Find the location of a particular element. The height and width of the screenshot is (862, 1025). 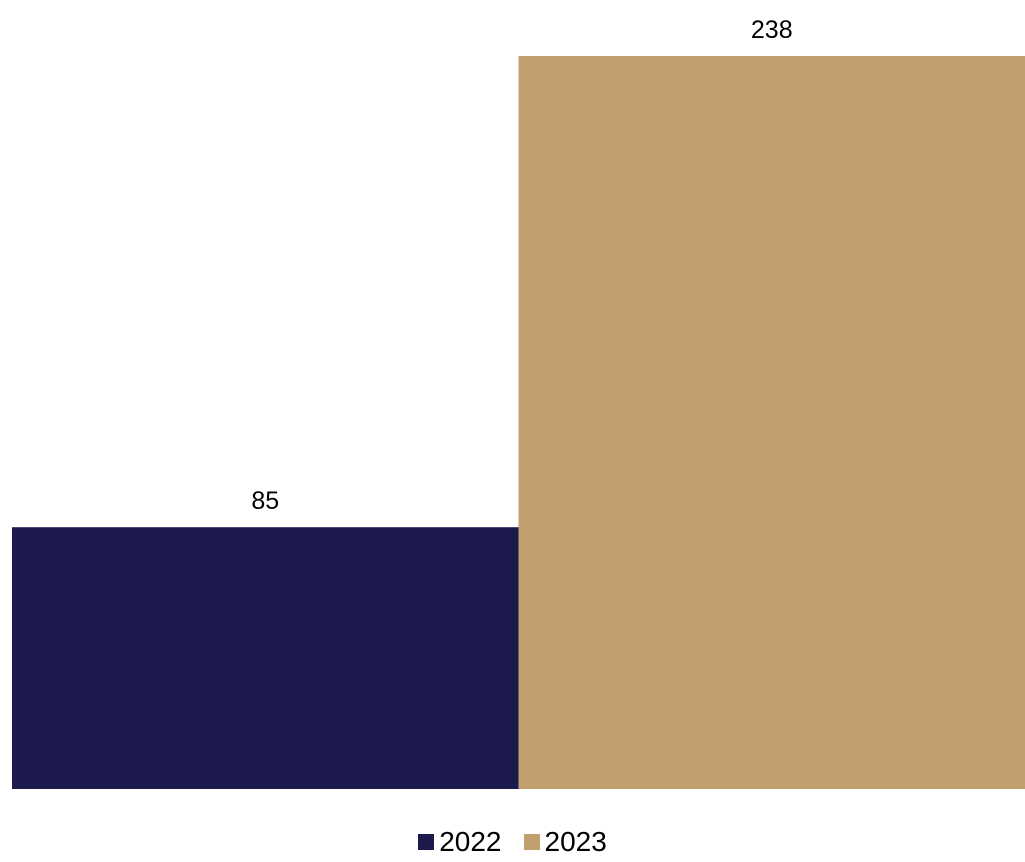

legend-item-2023: 2023 is located at coordinates (565, 842).